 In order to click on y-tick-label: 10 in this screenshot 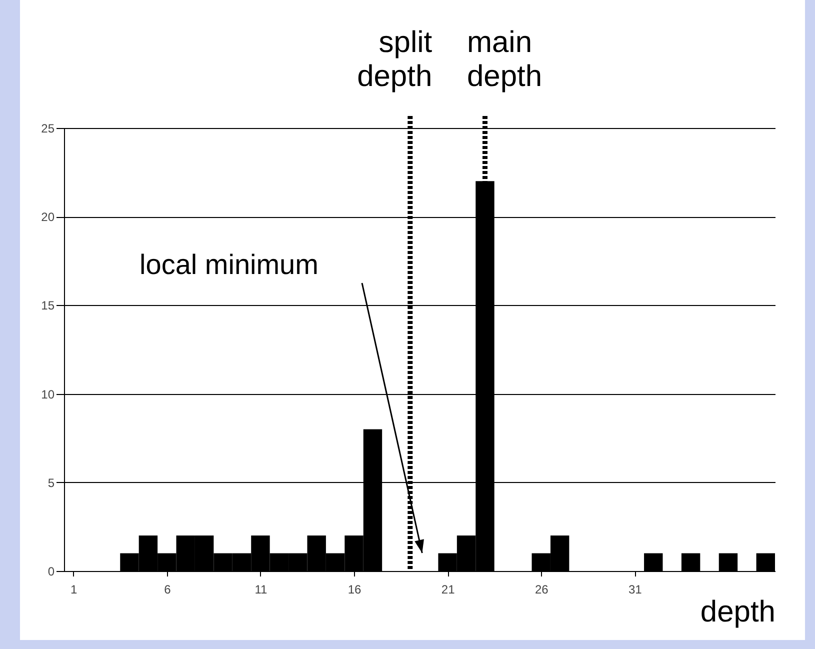, I will do `click(48, 394)`.